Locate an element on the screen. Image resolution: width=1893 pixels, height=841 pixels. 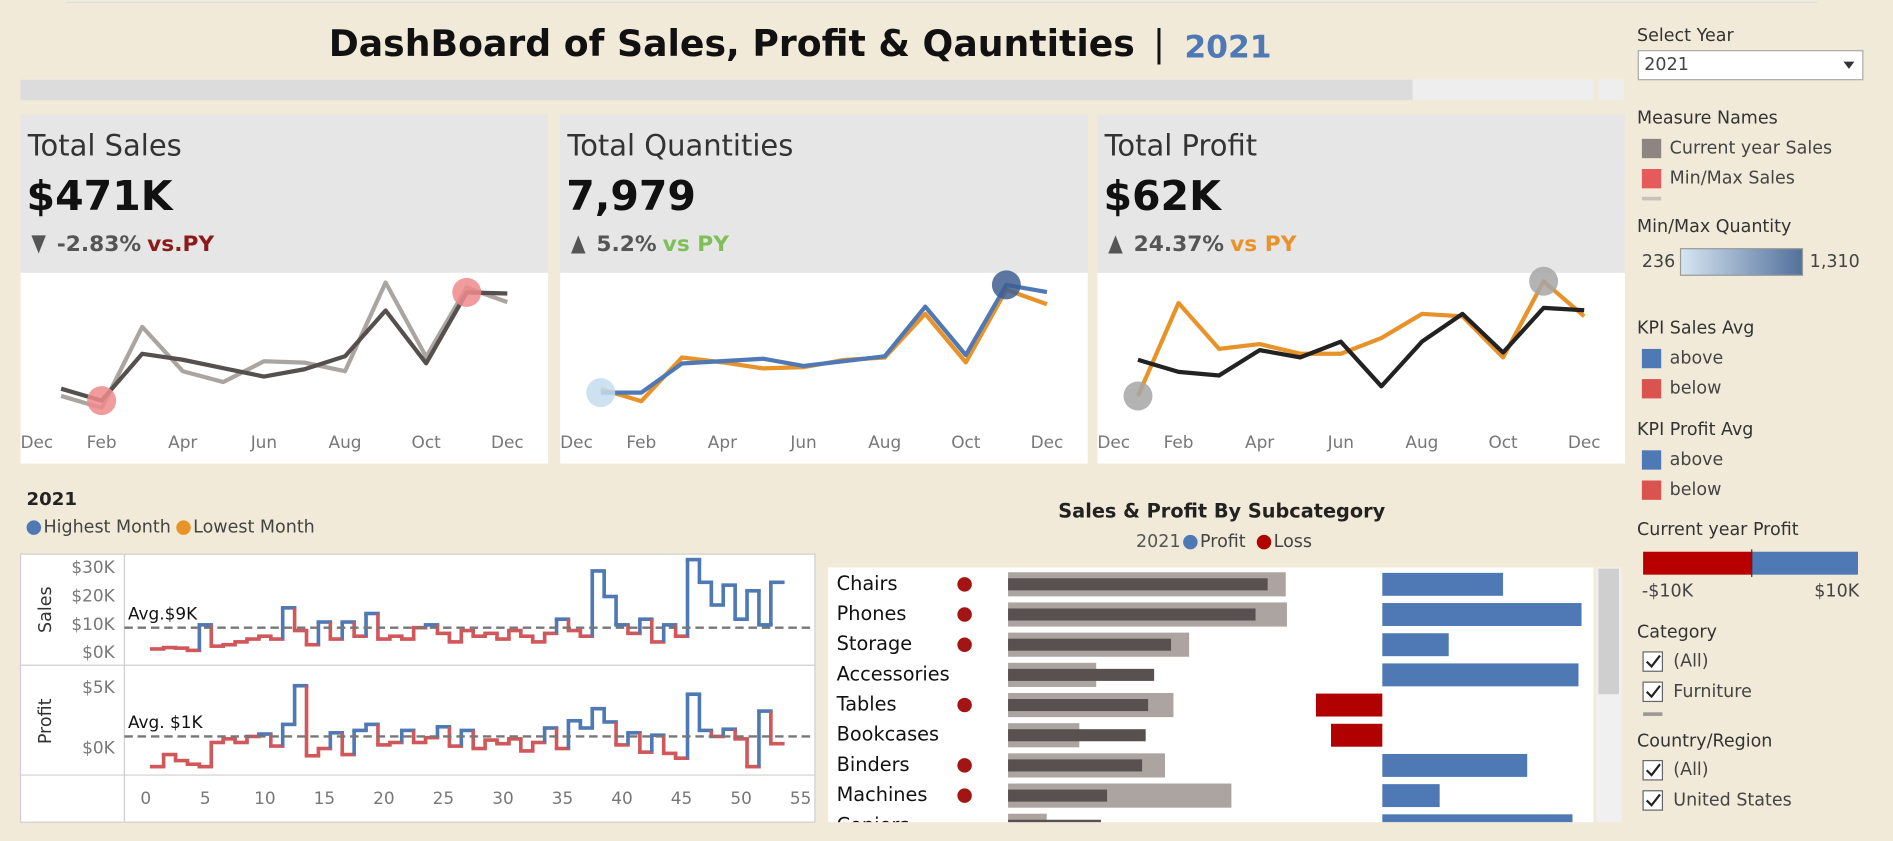
legend-label: Current year Sales is located at coordinates (1751, 148).